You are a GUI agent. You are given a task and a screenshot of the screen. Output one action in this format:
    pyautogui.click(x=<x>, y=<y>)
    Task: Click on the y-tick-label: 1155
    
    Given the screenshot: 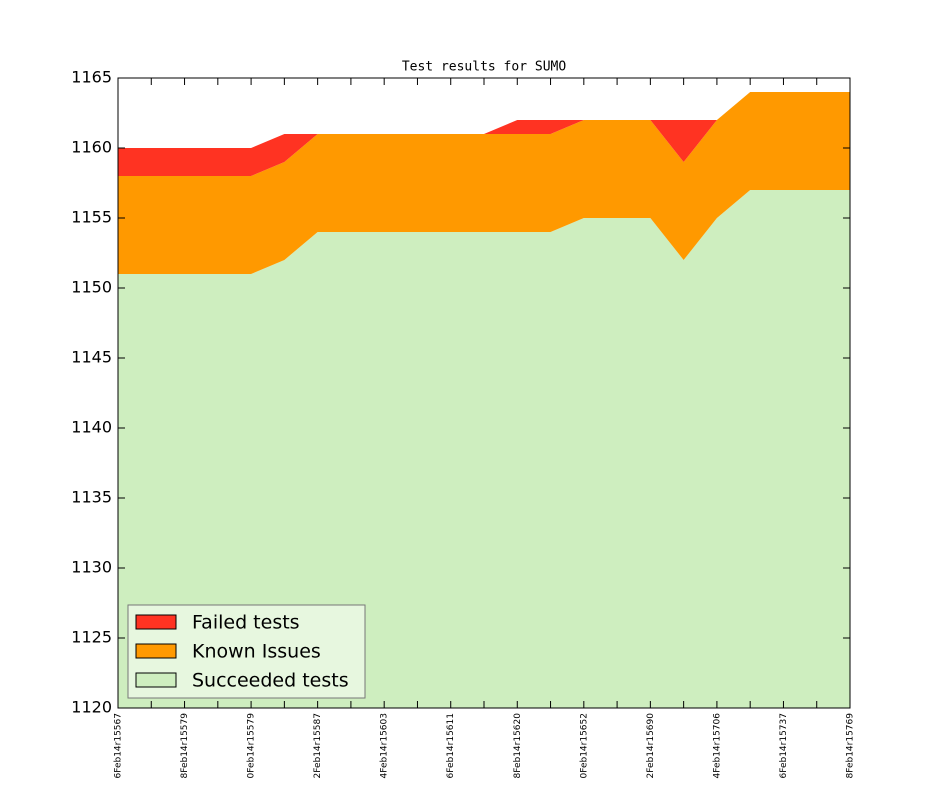 What is the action you would take?
    pyautogui.click(x=91, y=217)
    